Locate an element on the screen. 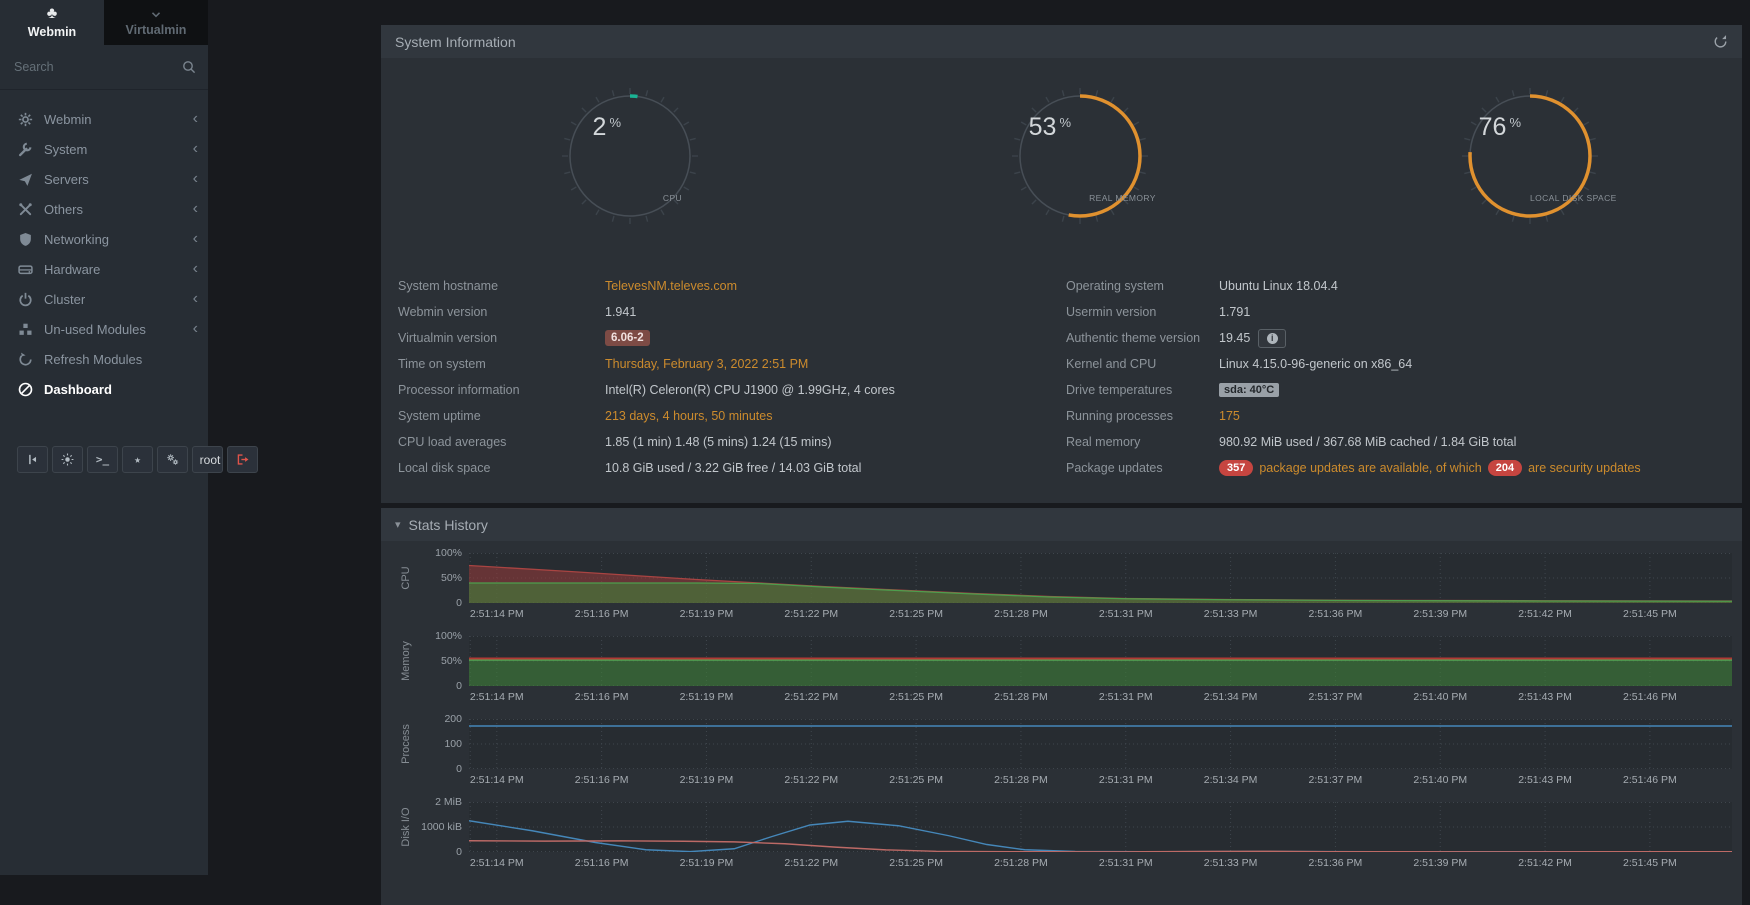 The height and width of the screenshot is (905, 1750). sidebar-item-refresh-modules: Refresh Modules is located at coordinates (104, 359).